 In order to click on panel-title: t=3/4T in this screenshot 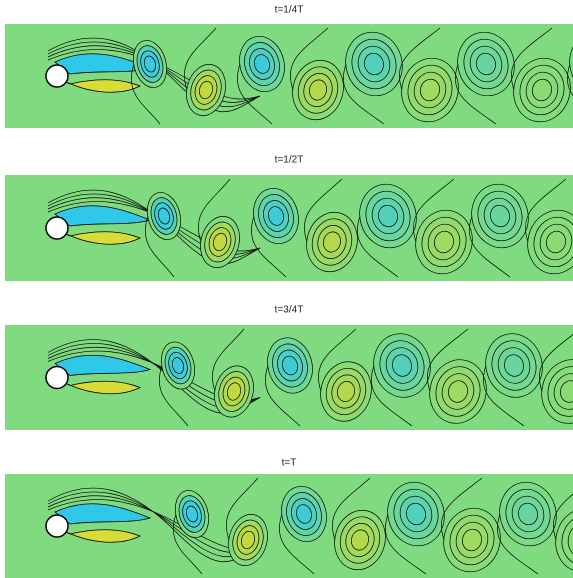, I will do `click(289, 310)`.